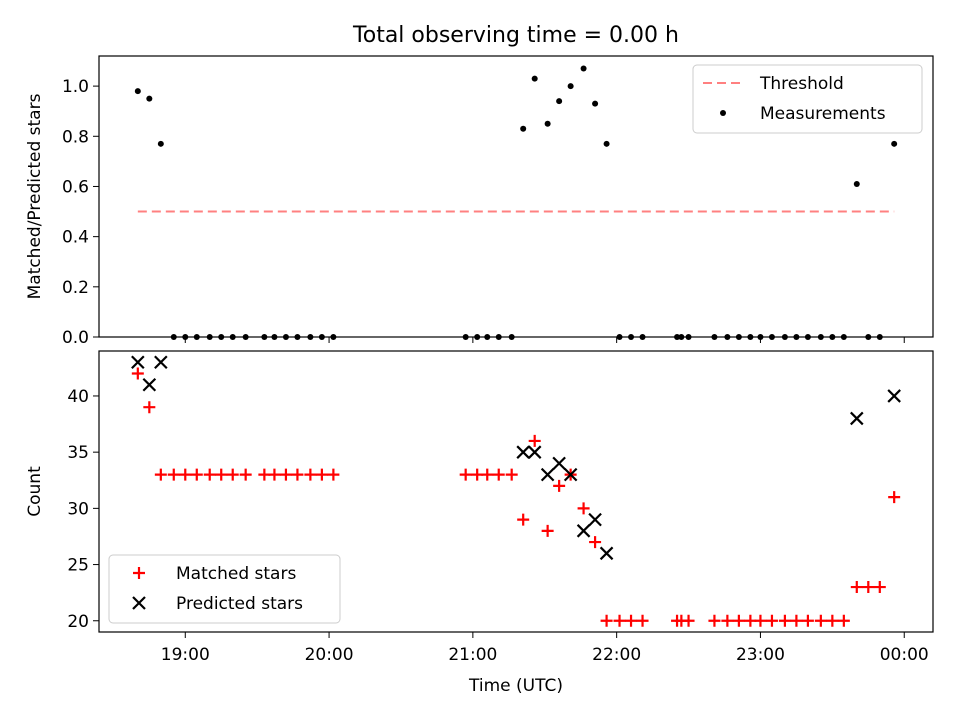 The width and height of the screenshot is (960, 720). Describe the element at coordinates (75, 288) in the screenshot. I see `y-tick-label: 0.2` at that location.